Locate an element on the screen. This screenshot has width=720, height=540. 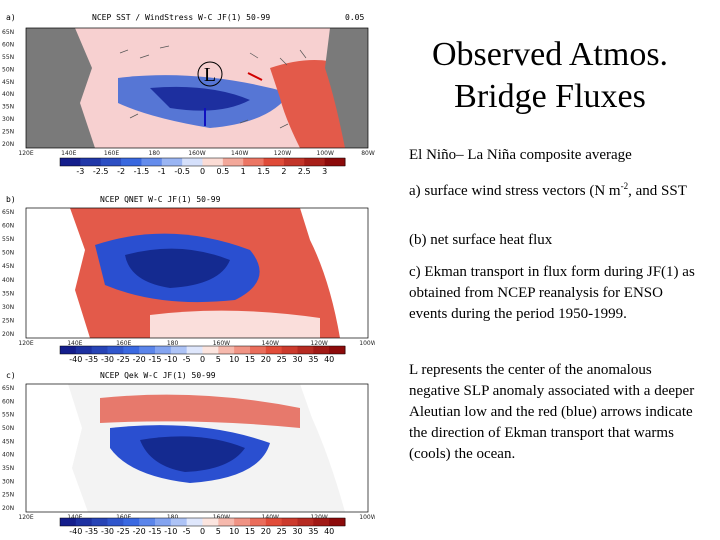
lon-tick-label: 180 is located at coordinates (173, 517).